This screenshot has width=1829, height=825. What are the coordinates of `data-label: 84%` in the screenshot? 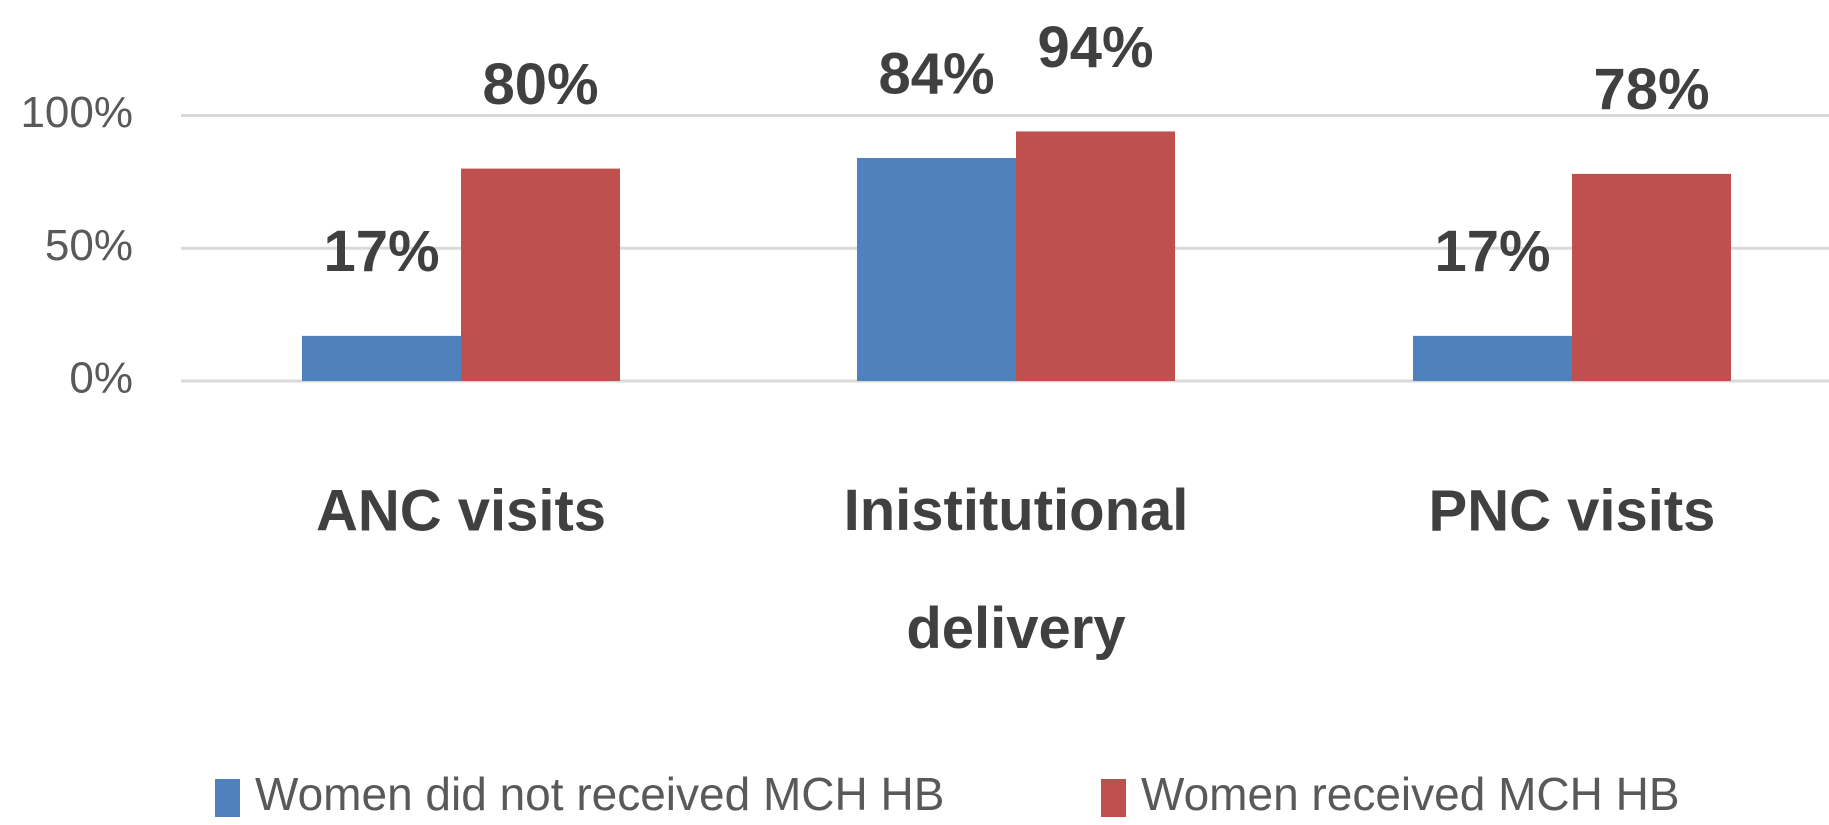 It's located at (936, 73).